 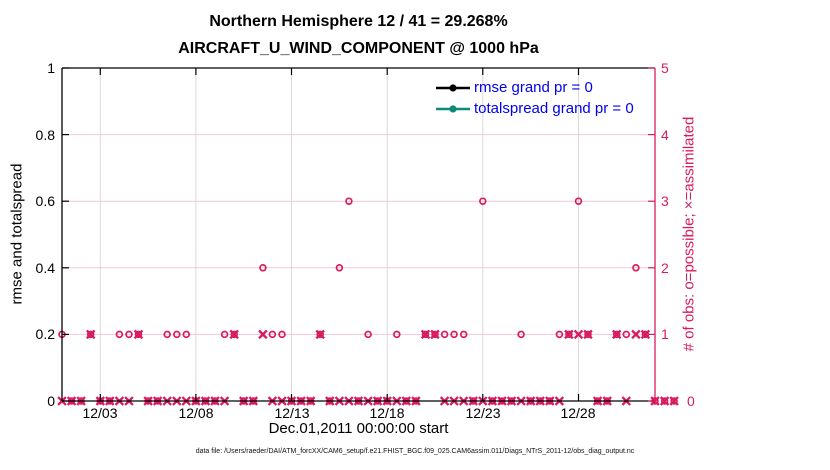 What do you see at coordinates (387, 413) in the screenshot?
I see `x-tick: 12/18` at bounding box center [387, 413].